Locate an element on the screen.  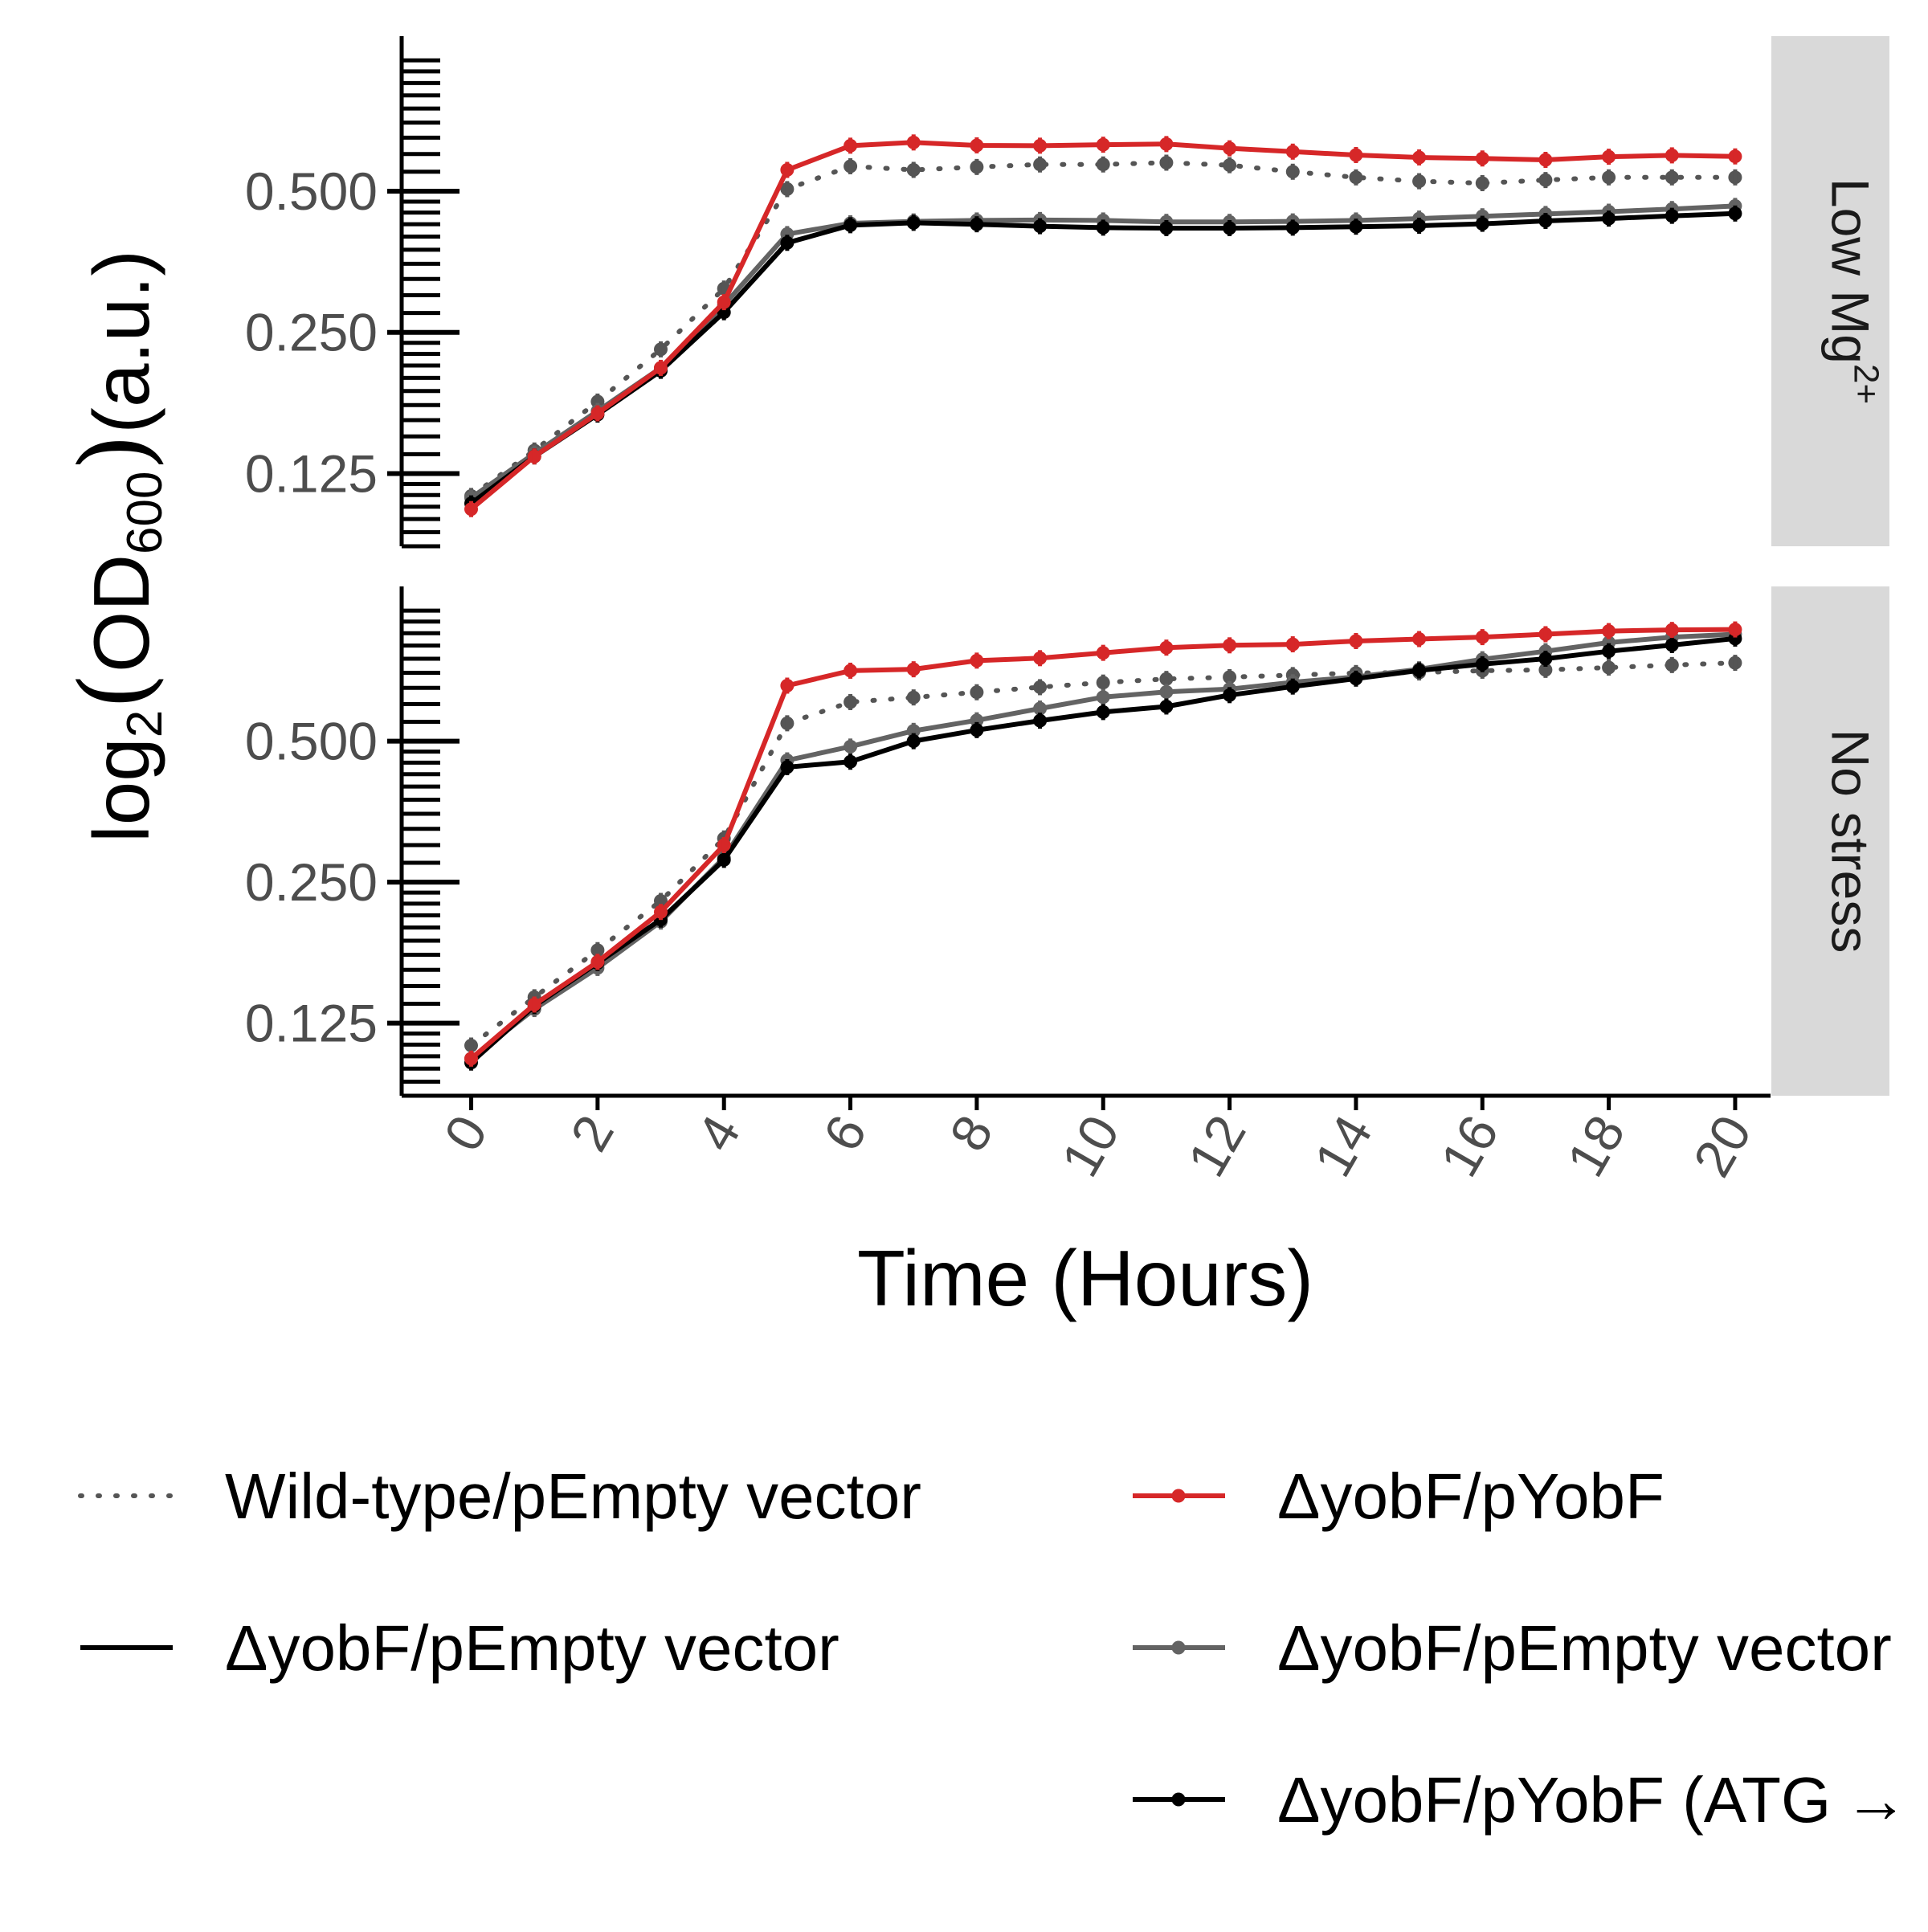
x-tick-label: 14 is located at coordinates (1342, 1146).